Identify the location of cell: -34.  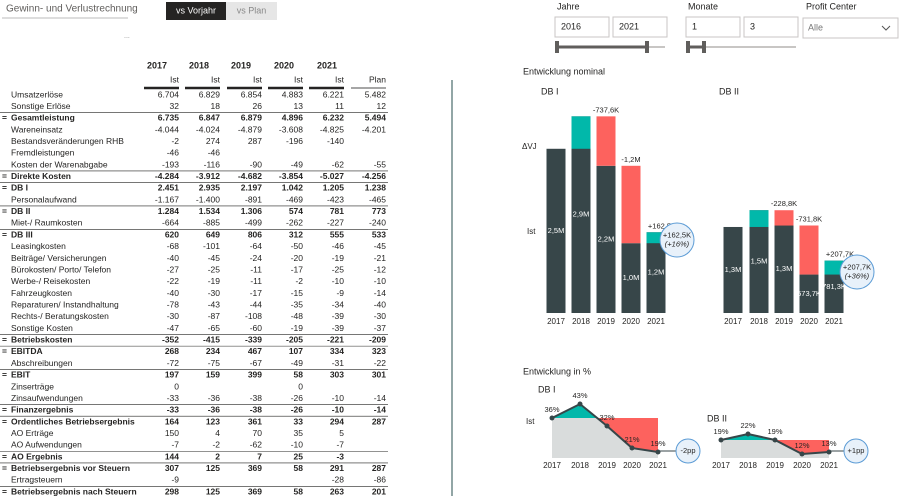
(338, 304).